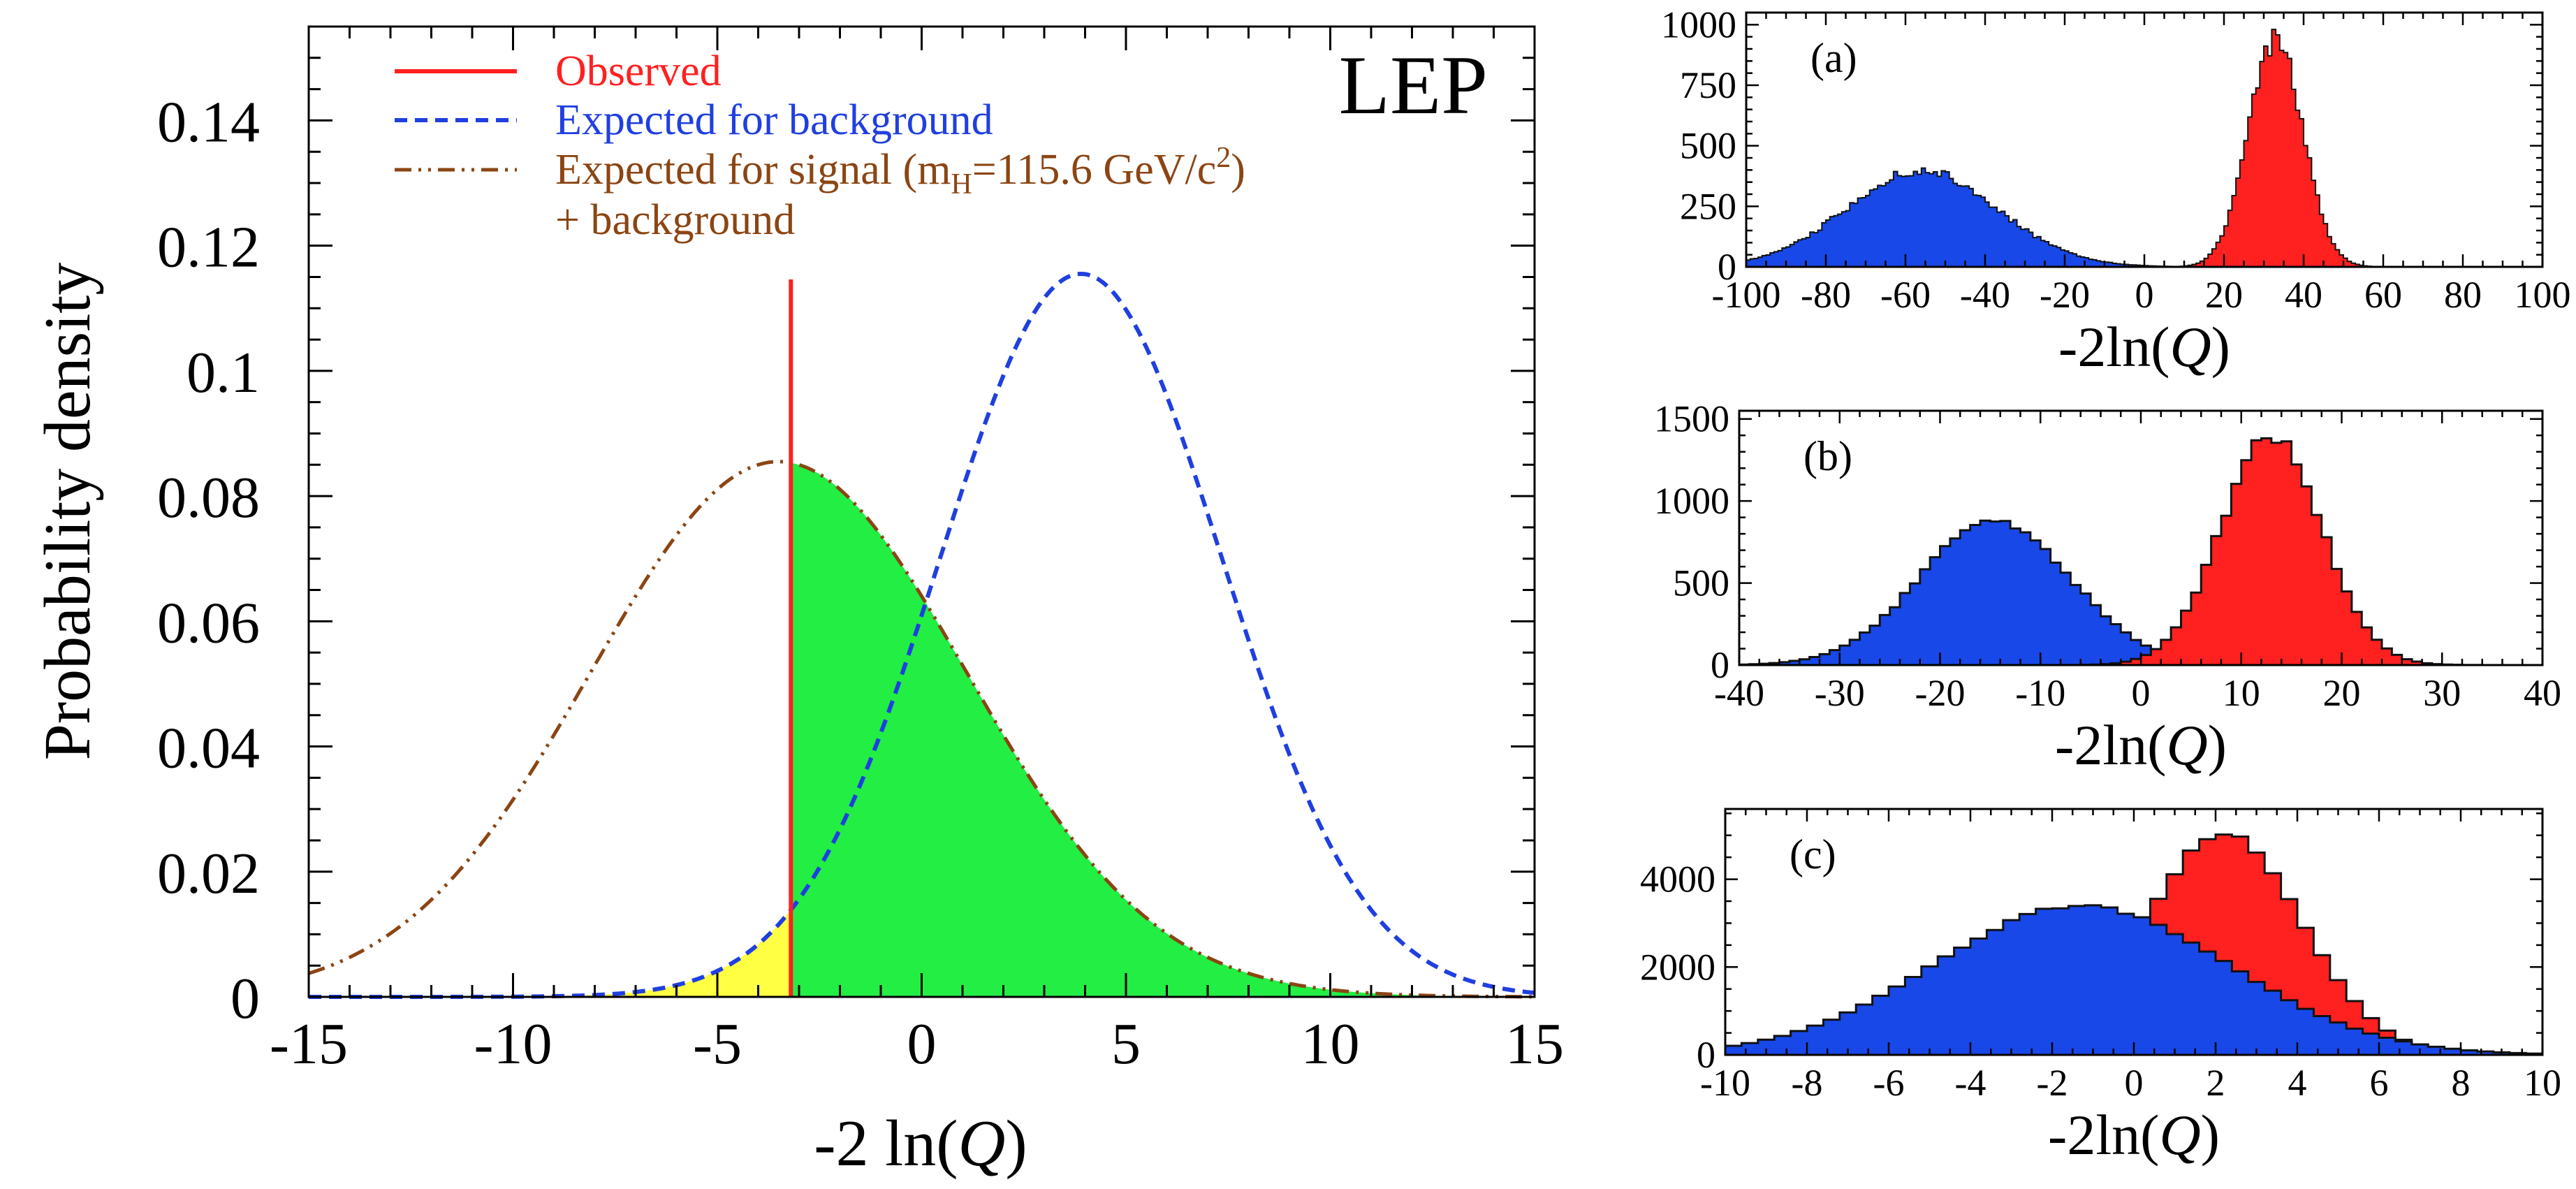 This screenshot has width=2576, height=1189. I want to click on y-tick-label: 4000, so click(1677, 879).